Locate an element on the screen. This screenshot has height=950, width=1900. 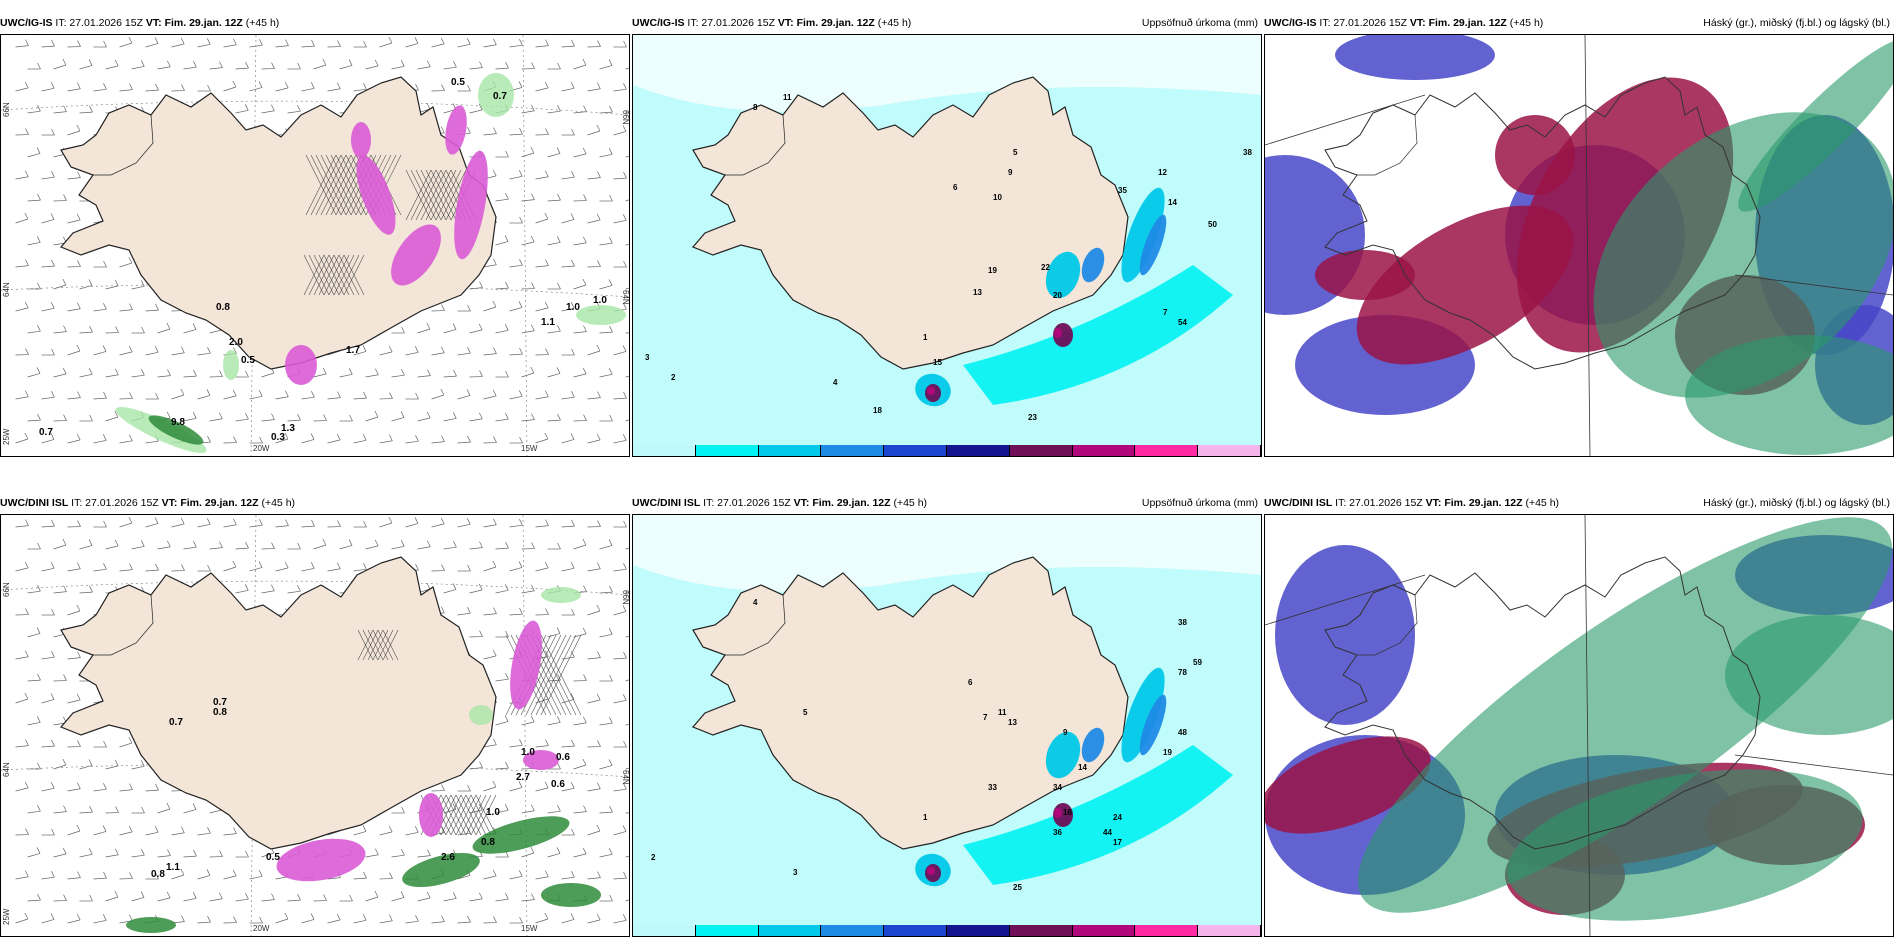
precip-value-label: 10 is located at coordinates (997, 197).